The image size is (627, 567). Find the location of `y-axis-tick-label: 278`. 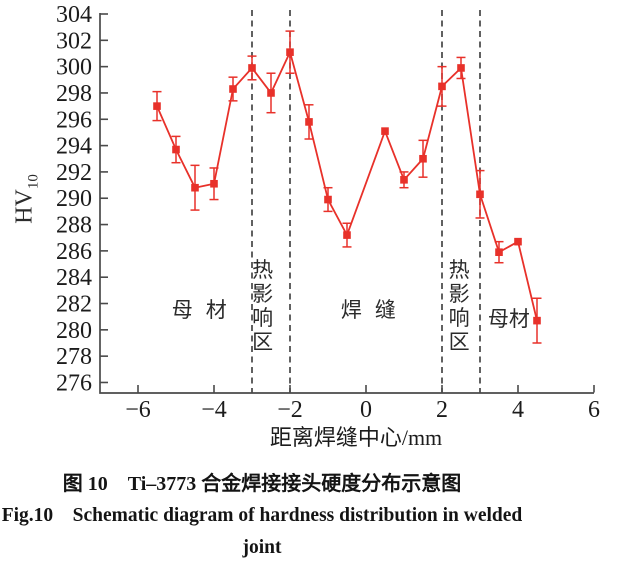

y-axis-tick-label: 278 is located at coordinates (74, 357).